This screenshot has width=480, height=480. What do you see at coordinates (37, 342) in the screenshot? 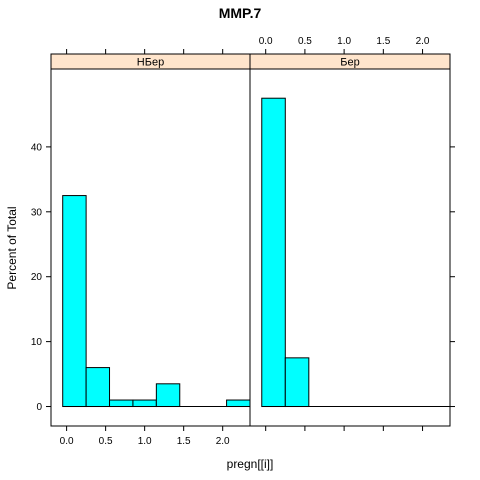
I see `y-tick-label: 10` at bounding box center [37, 342].